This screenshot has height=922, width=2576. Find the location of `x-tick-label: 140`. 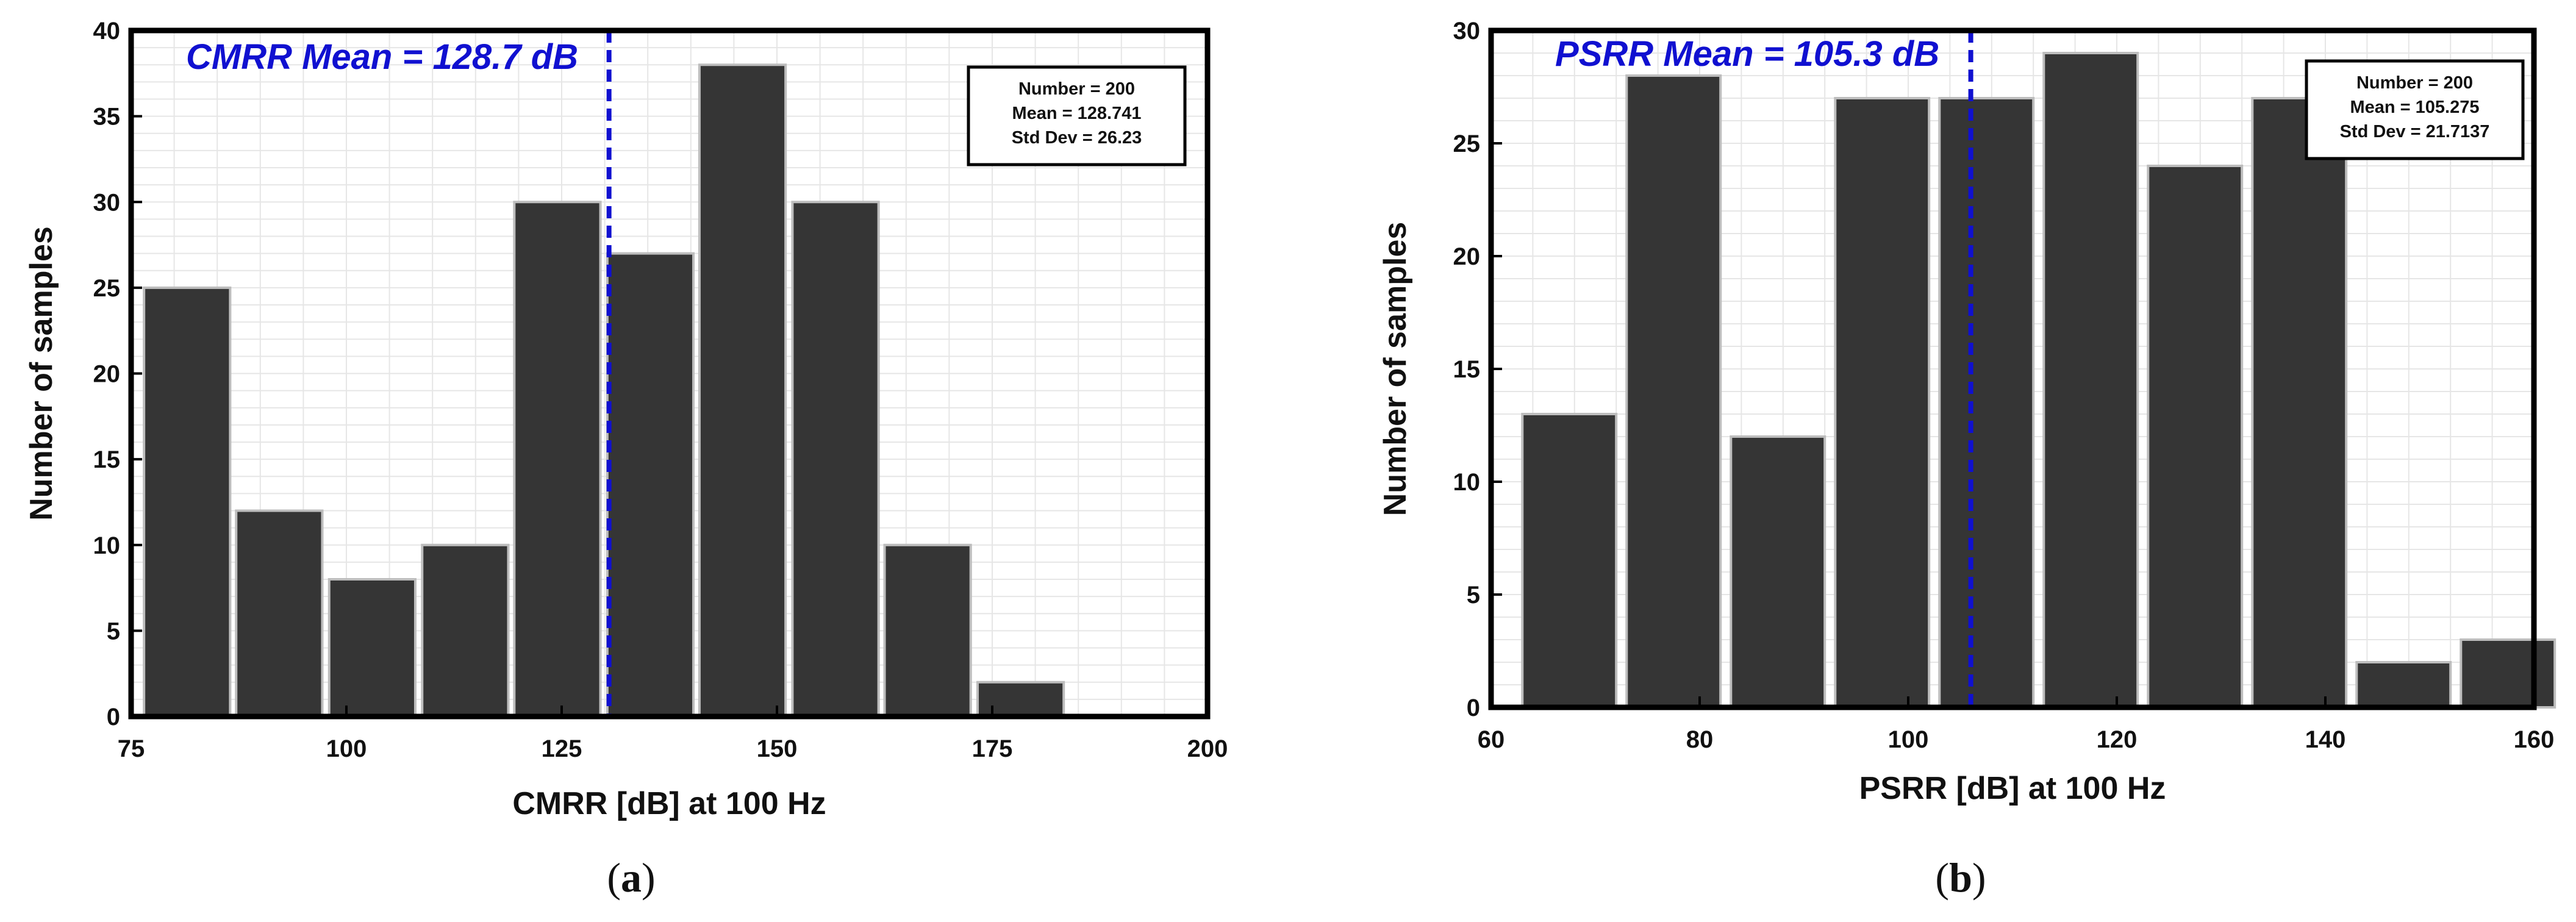

x-tick-label: 140 is located at coordinates (2325, 739).